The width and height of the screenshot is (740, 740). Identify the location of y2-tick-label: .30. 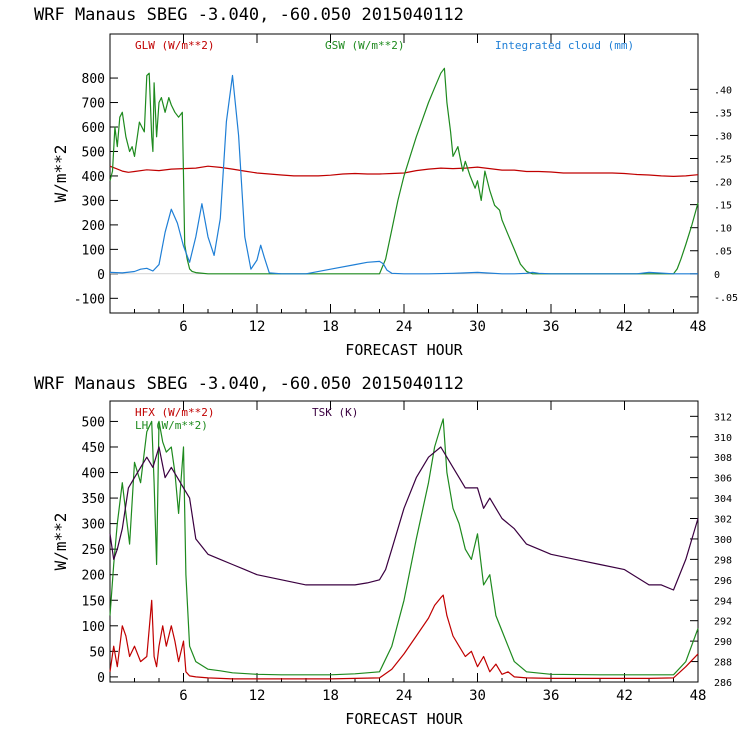
(723, 136).